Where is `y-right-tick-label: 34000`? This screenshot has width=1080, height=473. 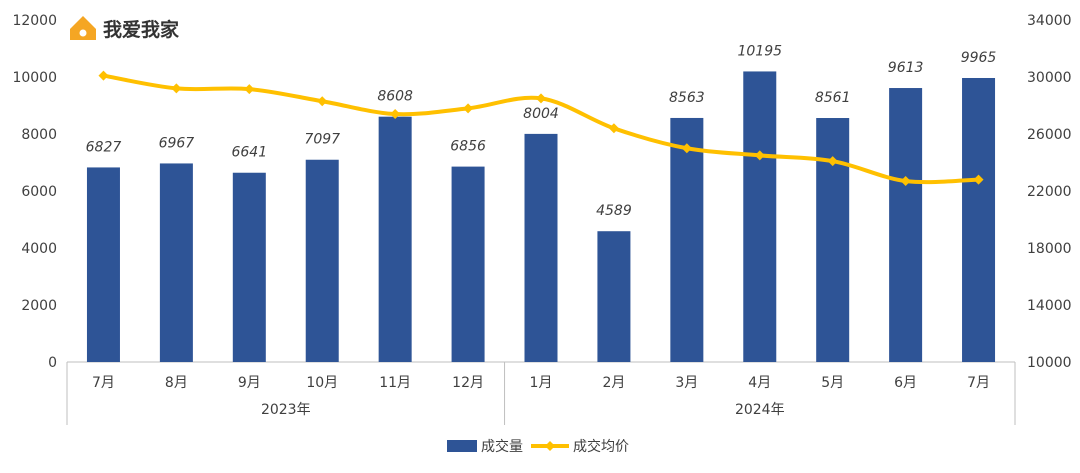 y-right-tick-label: 34000 is located at coordinates (1049, 21).